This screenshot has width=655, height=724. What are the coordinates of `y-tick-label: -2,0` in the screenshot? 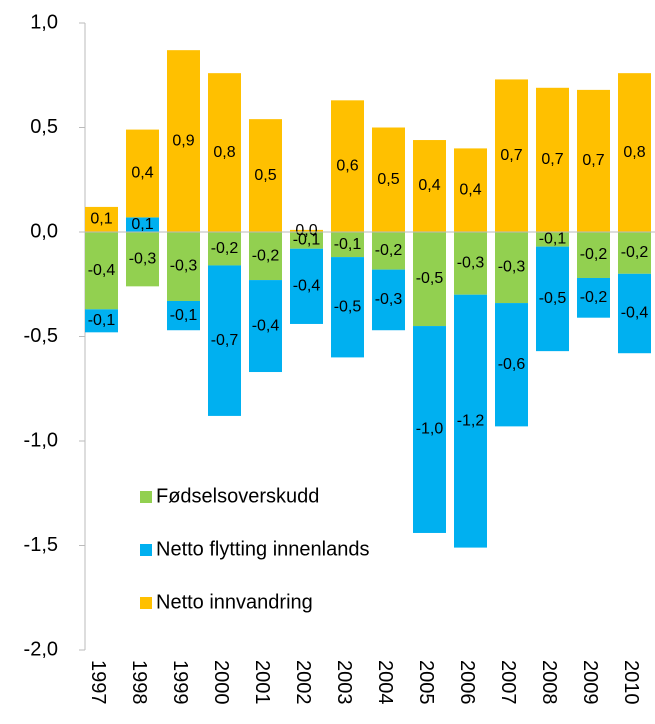 It's located at (41, 649).